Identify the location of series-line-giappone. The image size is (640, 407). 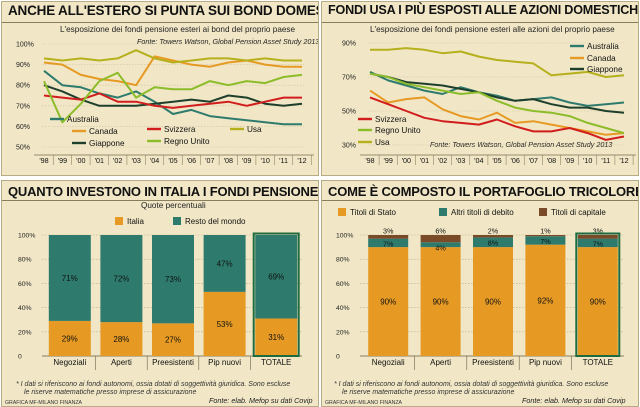
(497, 93).